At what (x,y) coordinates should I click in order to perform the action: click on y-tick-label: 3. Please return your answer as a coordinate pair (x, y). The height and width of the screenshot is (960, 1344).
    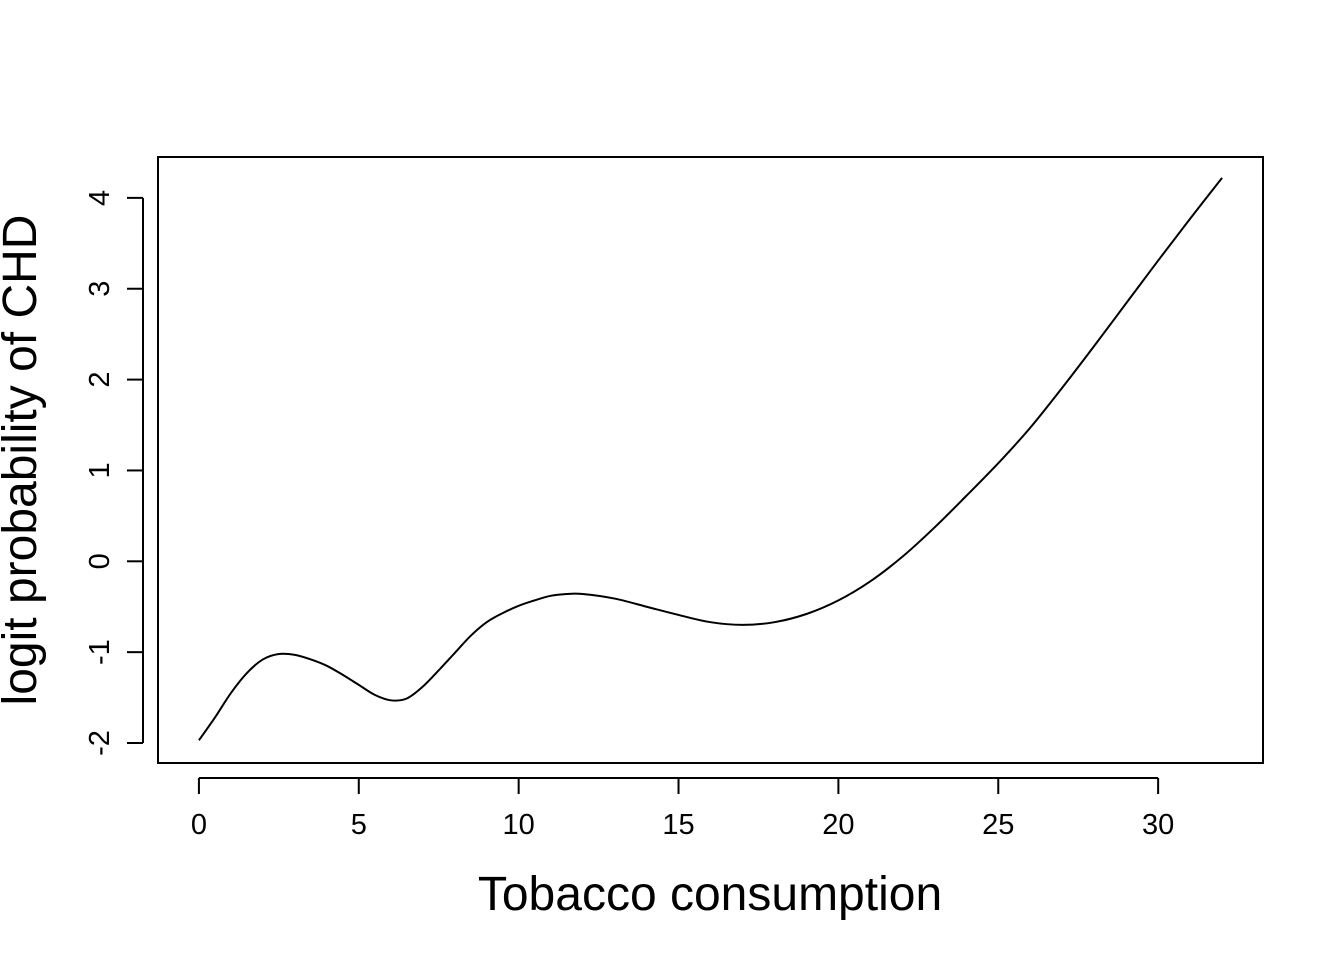
    Looking at the image, I should click on (100, 289).